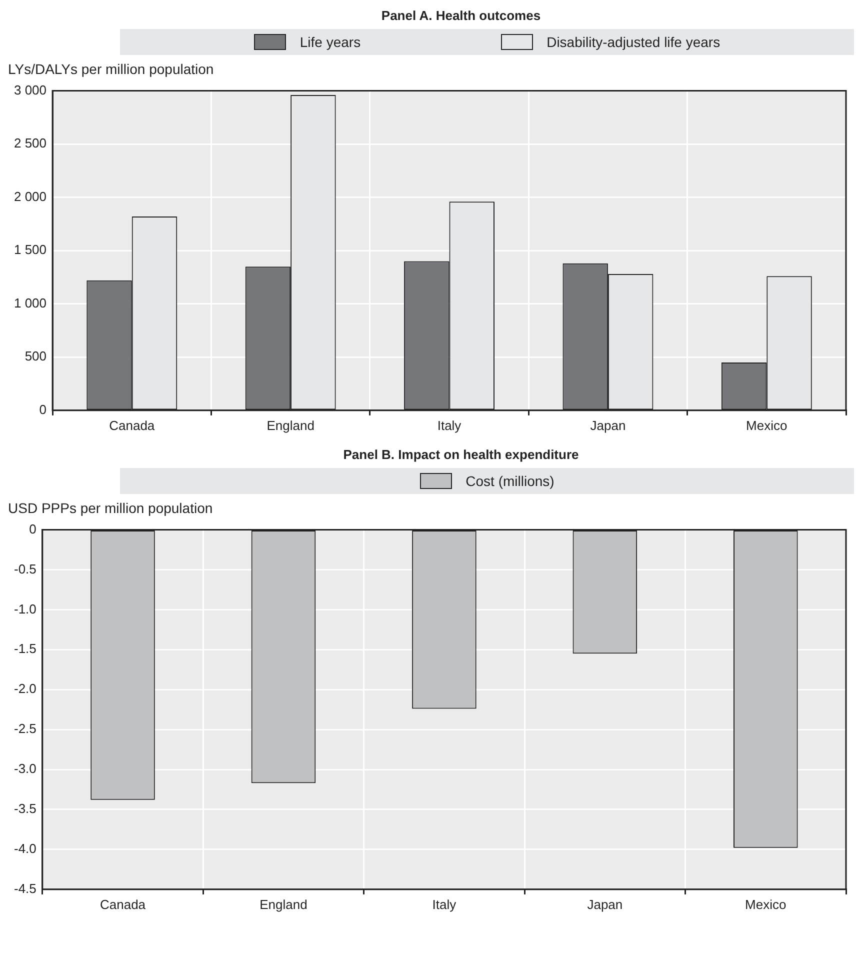 This screenshot has width=862, height=980. I want to click on y-tick-label: 1 000, so click(30, 302).